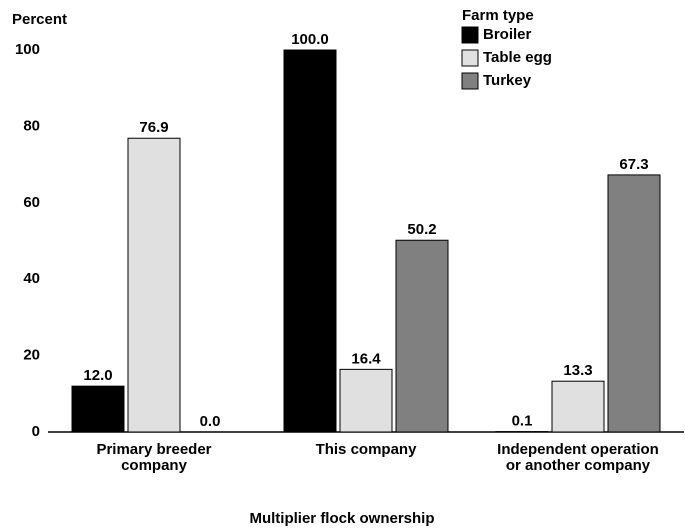  I want to click on value-label: 12.0, so click(97, 375).